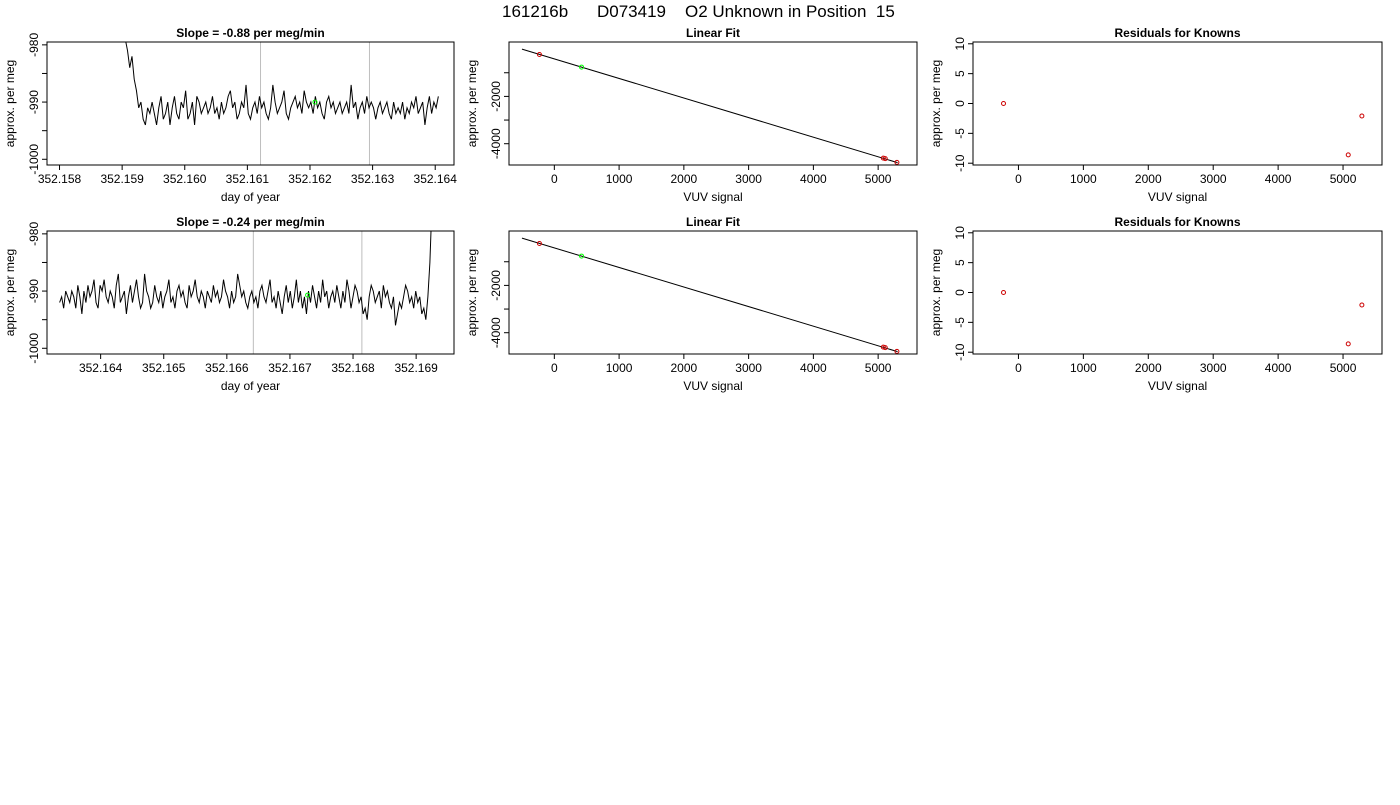 Image resolution: width=1400 pixels, height=805 pixels. I want to click on x-tick-label: 352.159, so click(122, 179).